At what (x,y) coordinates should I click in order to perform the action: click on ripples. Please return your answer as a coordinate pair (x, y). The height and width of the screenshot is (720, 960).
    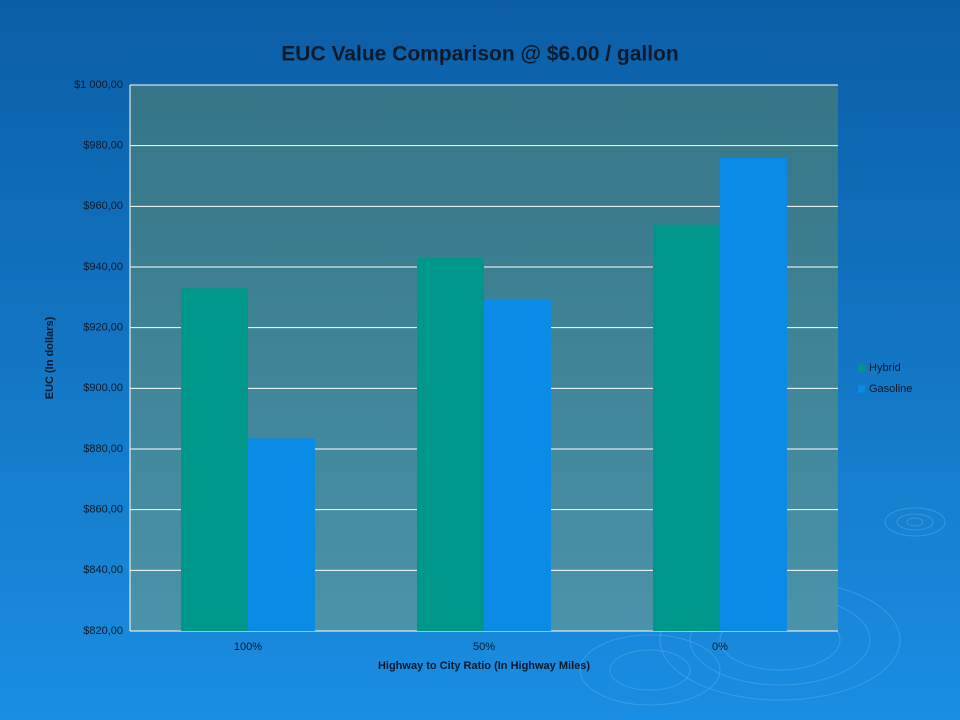
    Looking at the image, I should click on (762, 606).